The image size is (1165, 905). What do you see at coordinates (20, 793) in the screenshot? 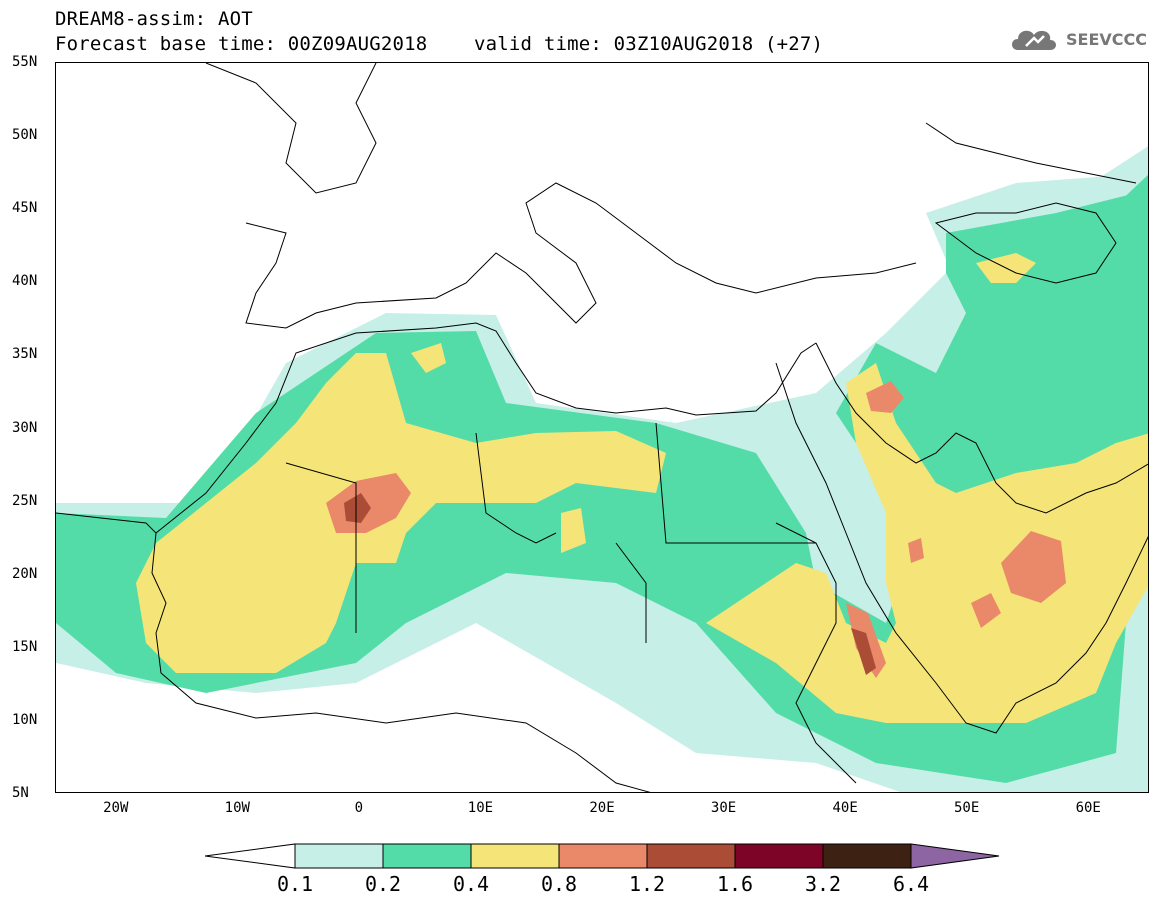
I see `lat-label: 5N` at bounding box center [20, 793].